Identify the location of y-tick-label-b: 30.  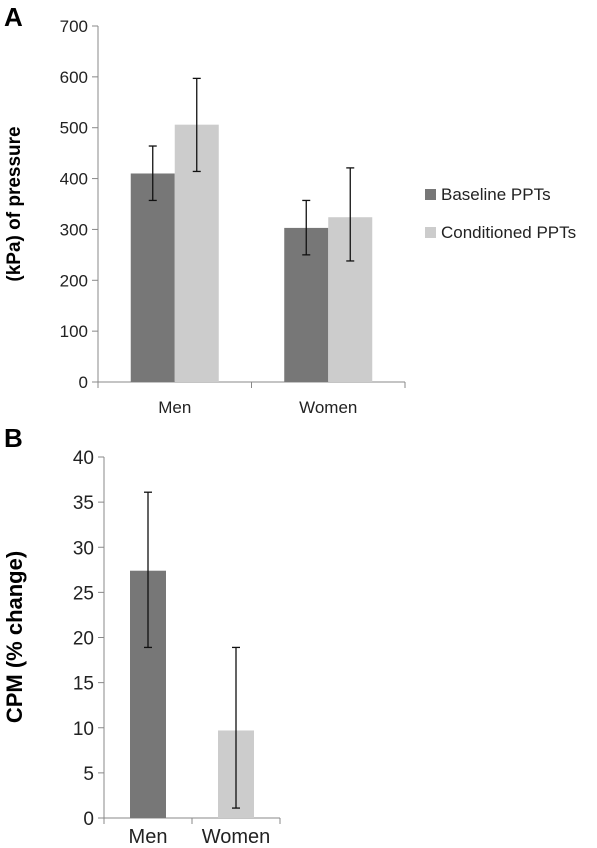
(83, 548).